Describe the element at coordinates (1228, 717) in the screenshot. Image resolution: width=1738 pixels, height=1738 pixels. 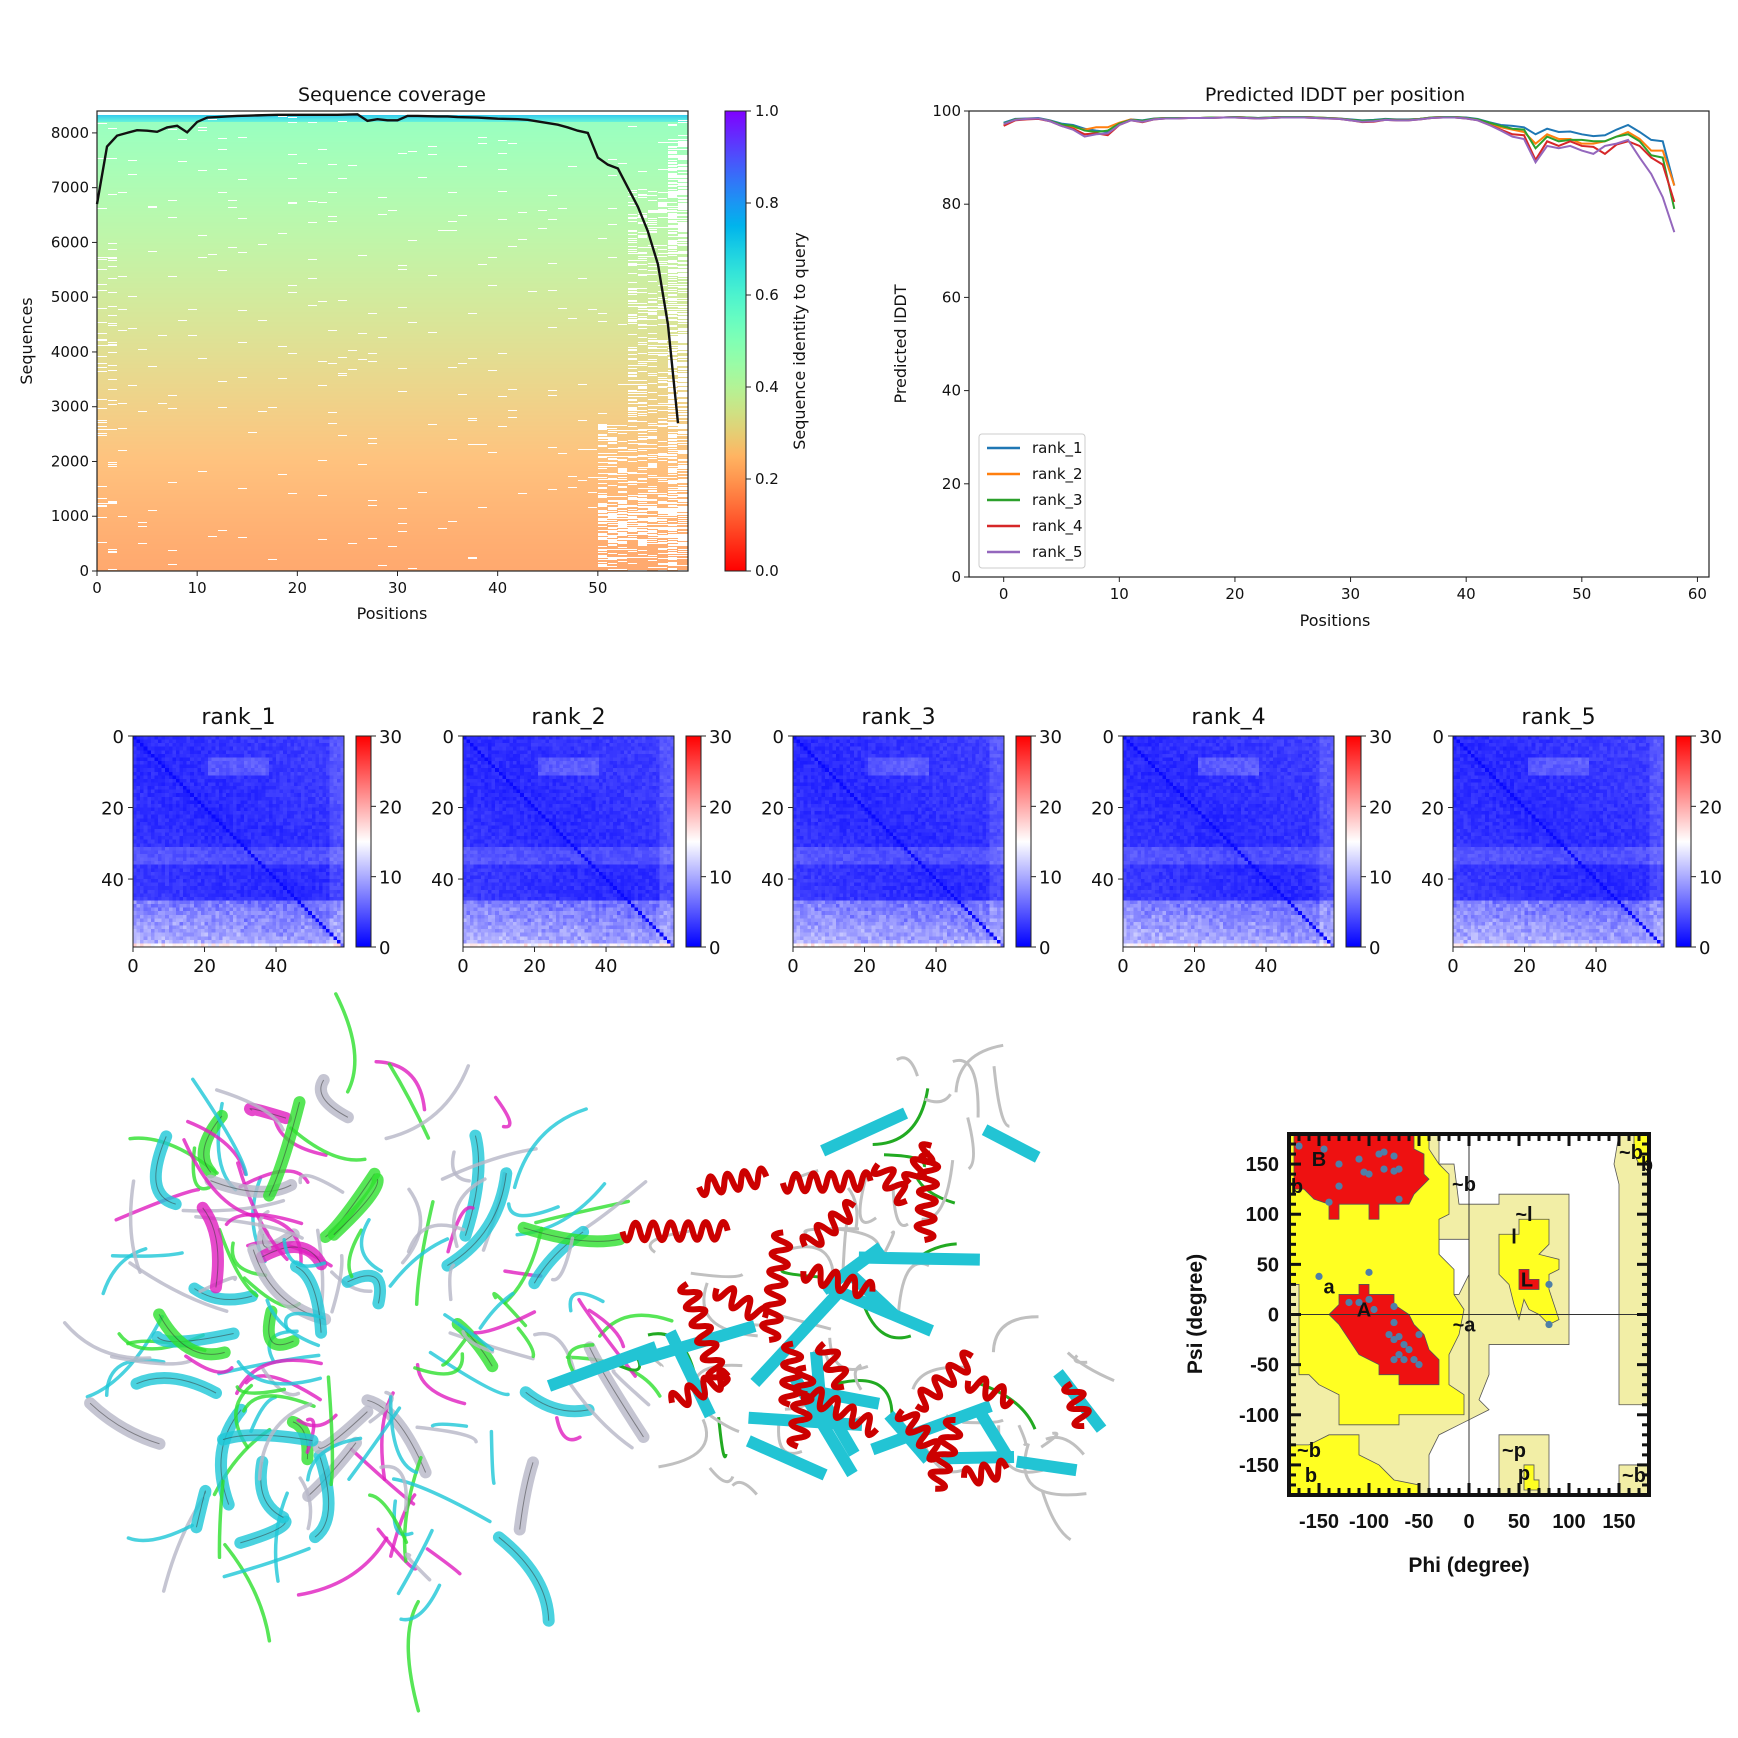
I see `pae-panel-title: rank_4` at that location.